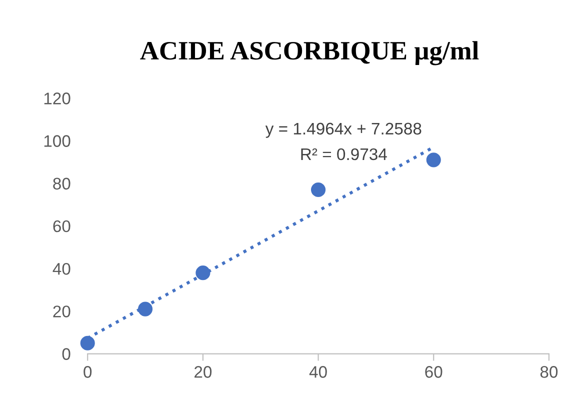 The width and height of the screenshot is (584, 409). I want to click on x-tick-label: 80, so click(549, 372).